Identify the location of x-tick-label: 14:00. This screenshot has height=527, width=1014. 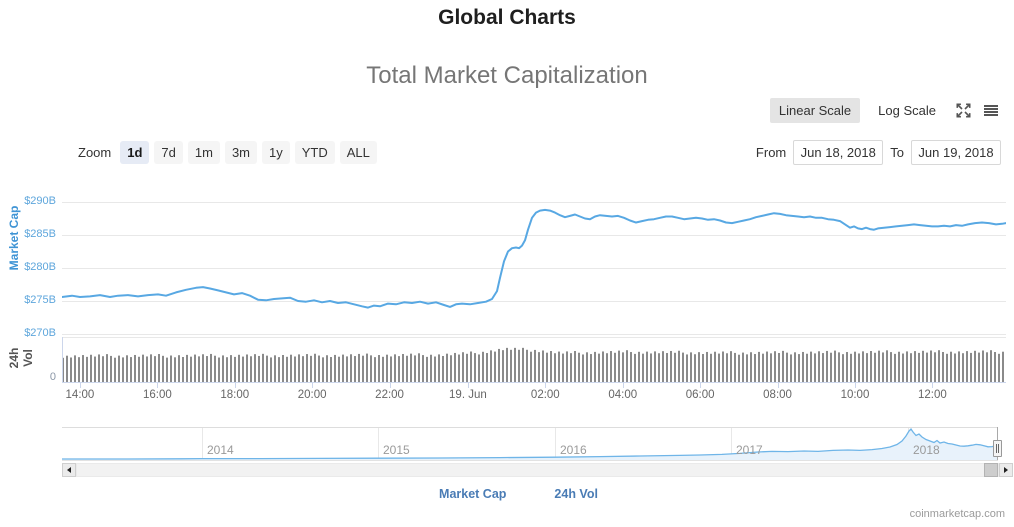
(80, 395).